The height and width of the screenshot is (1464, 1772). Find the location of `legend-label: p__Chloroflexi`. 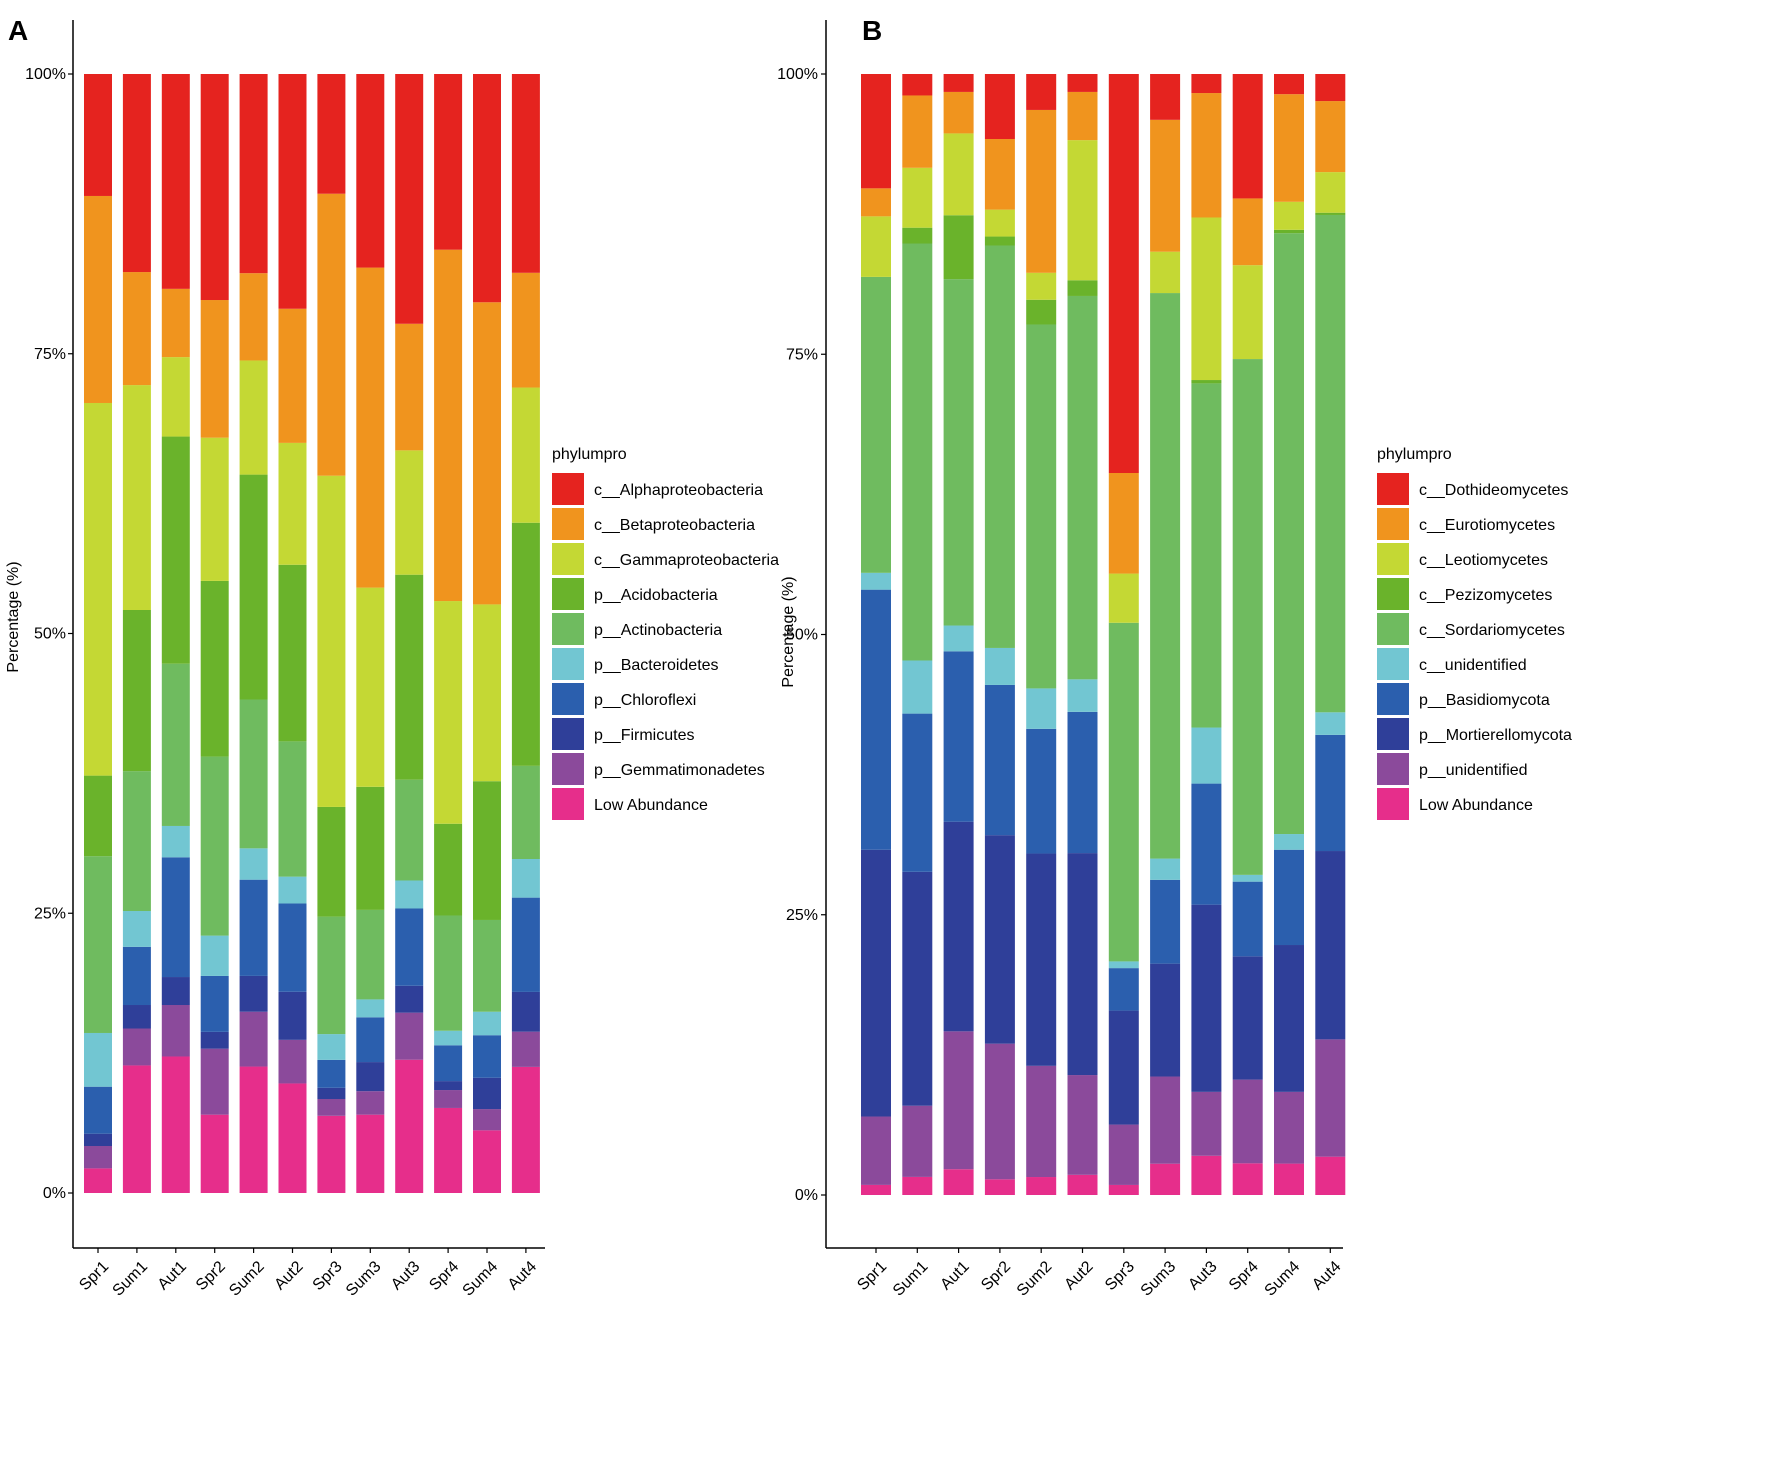

legend-label: p__Chloroflexi is located at coordinates (645, 700).